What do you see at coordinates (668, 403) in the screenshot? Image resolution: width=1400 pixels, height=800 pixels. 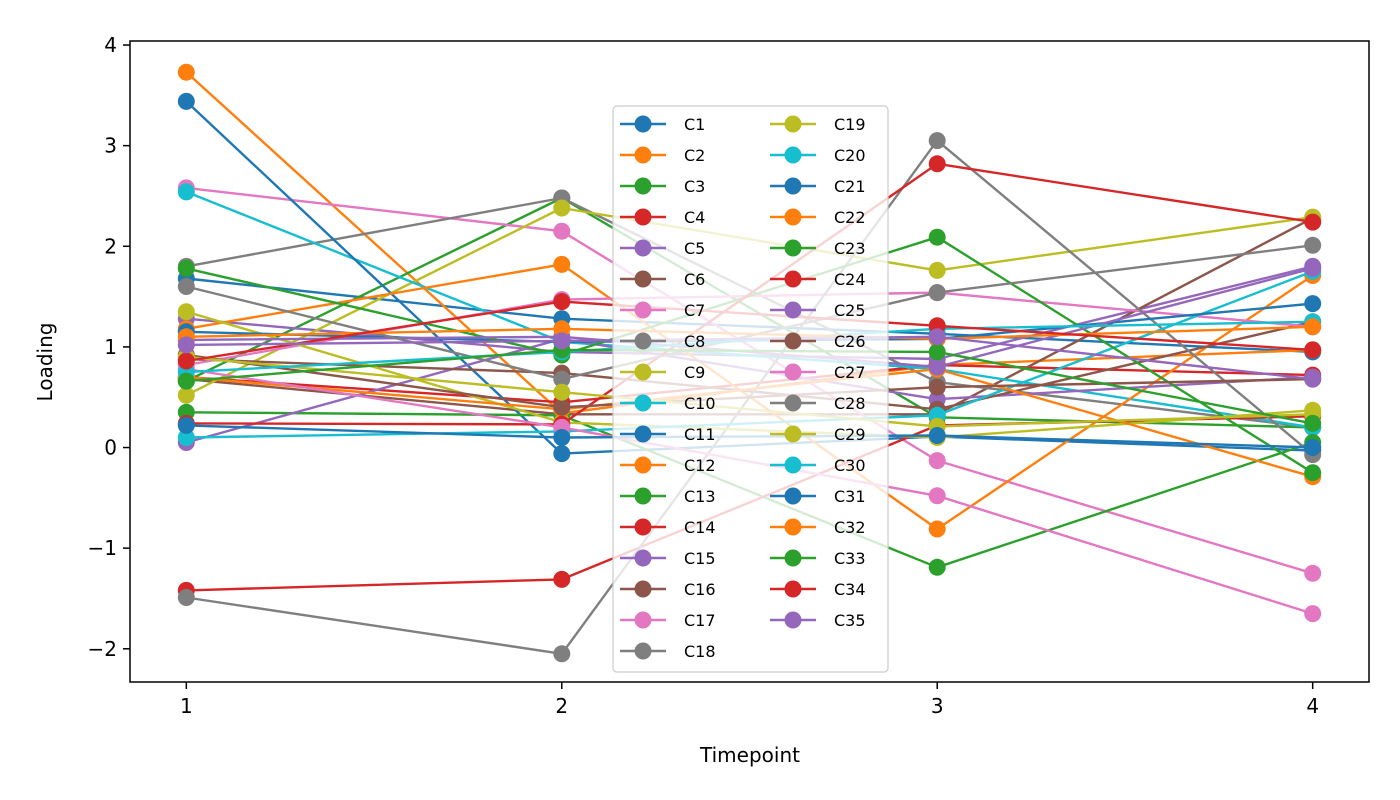 I see `legend-item-c10: C10` at bounding box center [668, 403].